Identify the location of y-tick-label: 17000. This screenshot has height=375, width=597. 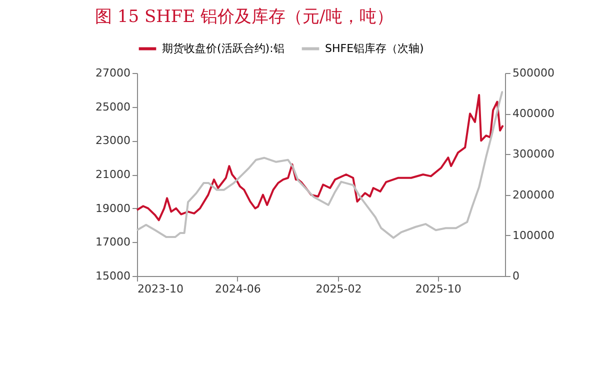
(113, 242).